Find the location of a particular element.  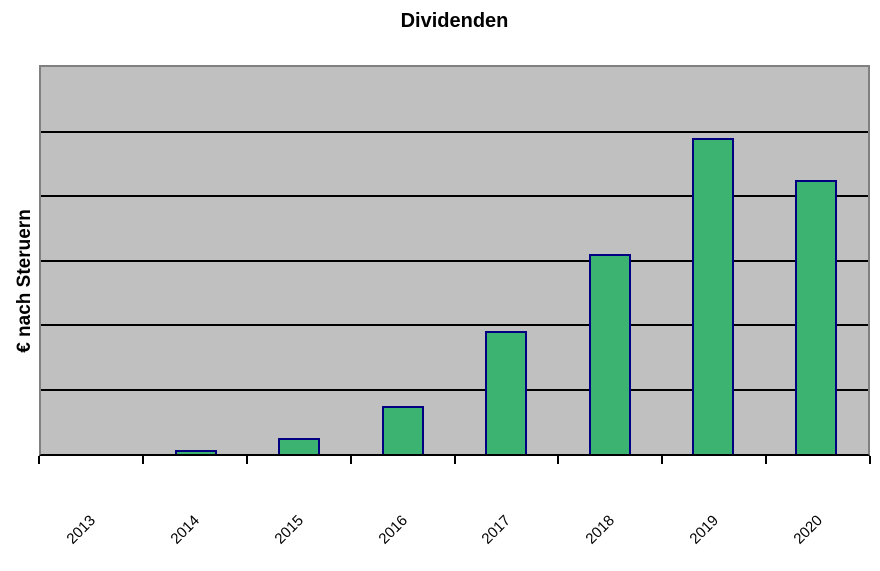

x-axis-label-2020: 2020 is located at coordinates (808, 530).